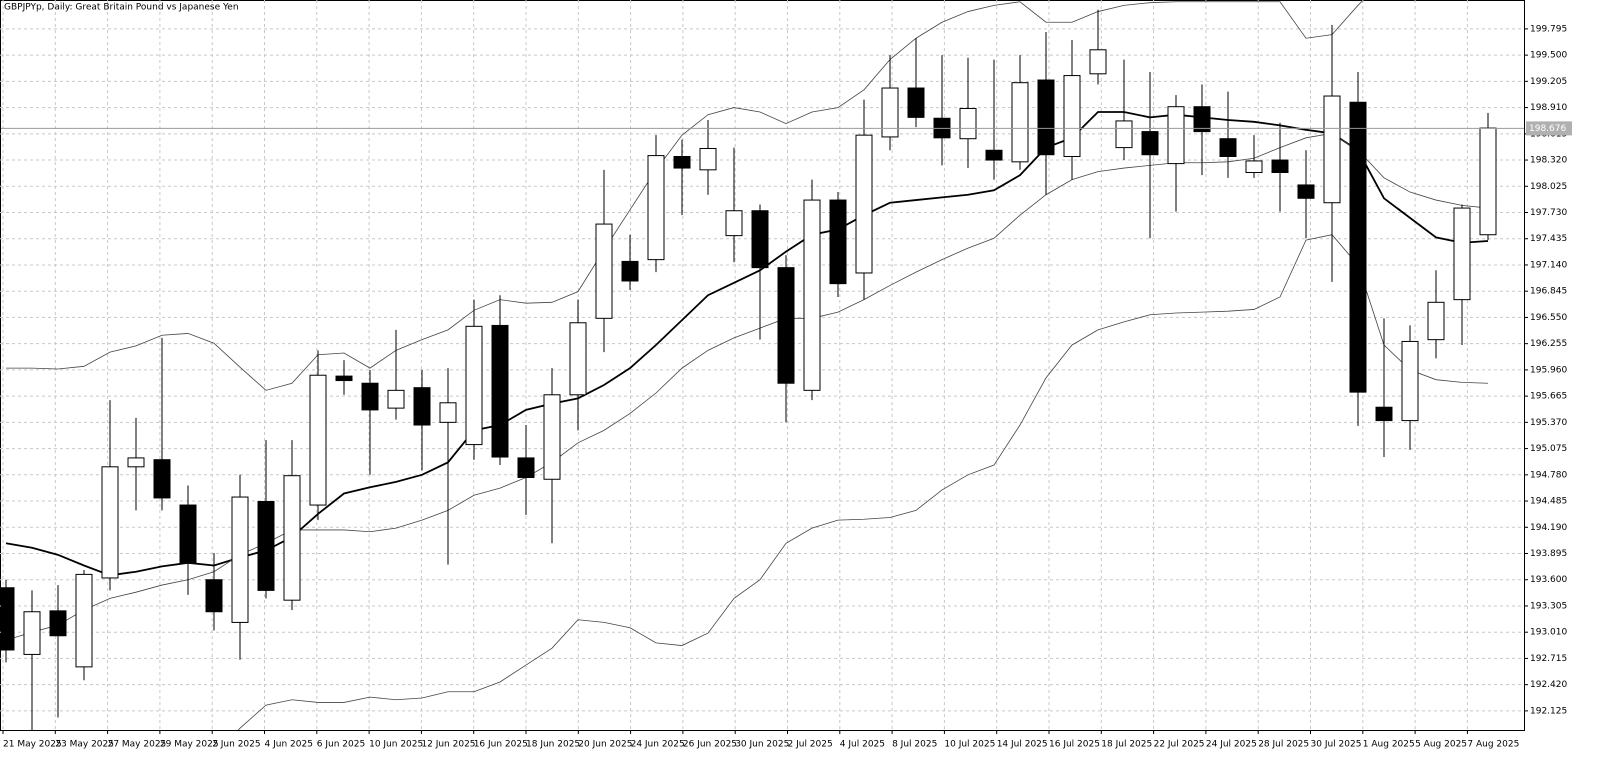  I want to click on x-tick-label: 24 Jun 2025, so click(658, 745).